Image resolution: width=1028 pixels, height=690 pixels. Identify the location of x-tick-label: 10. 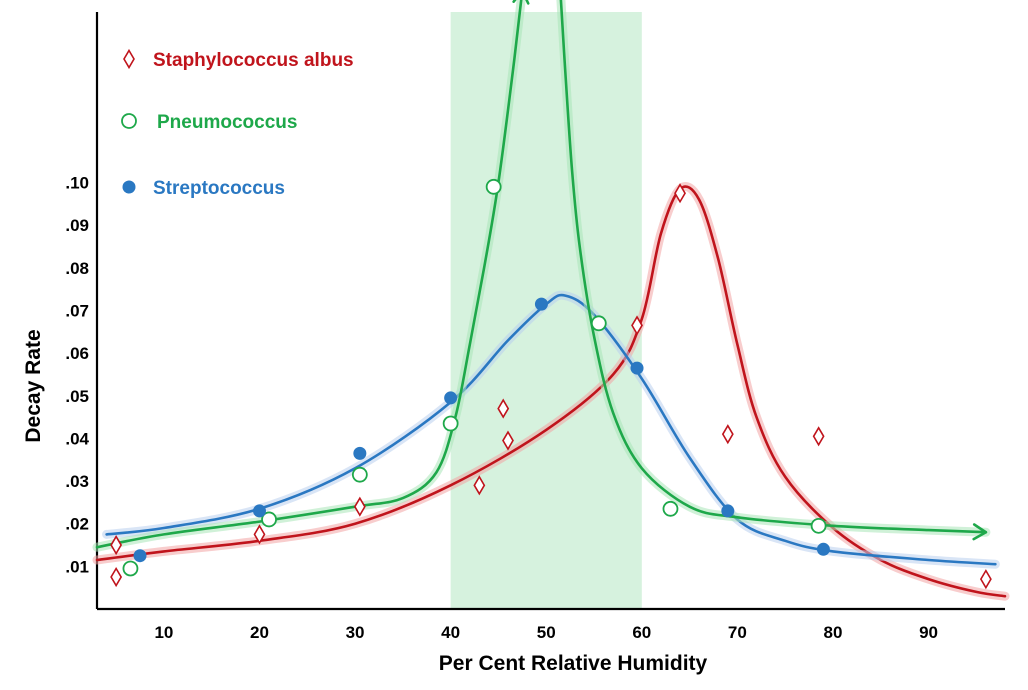
(163, 632).